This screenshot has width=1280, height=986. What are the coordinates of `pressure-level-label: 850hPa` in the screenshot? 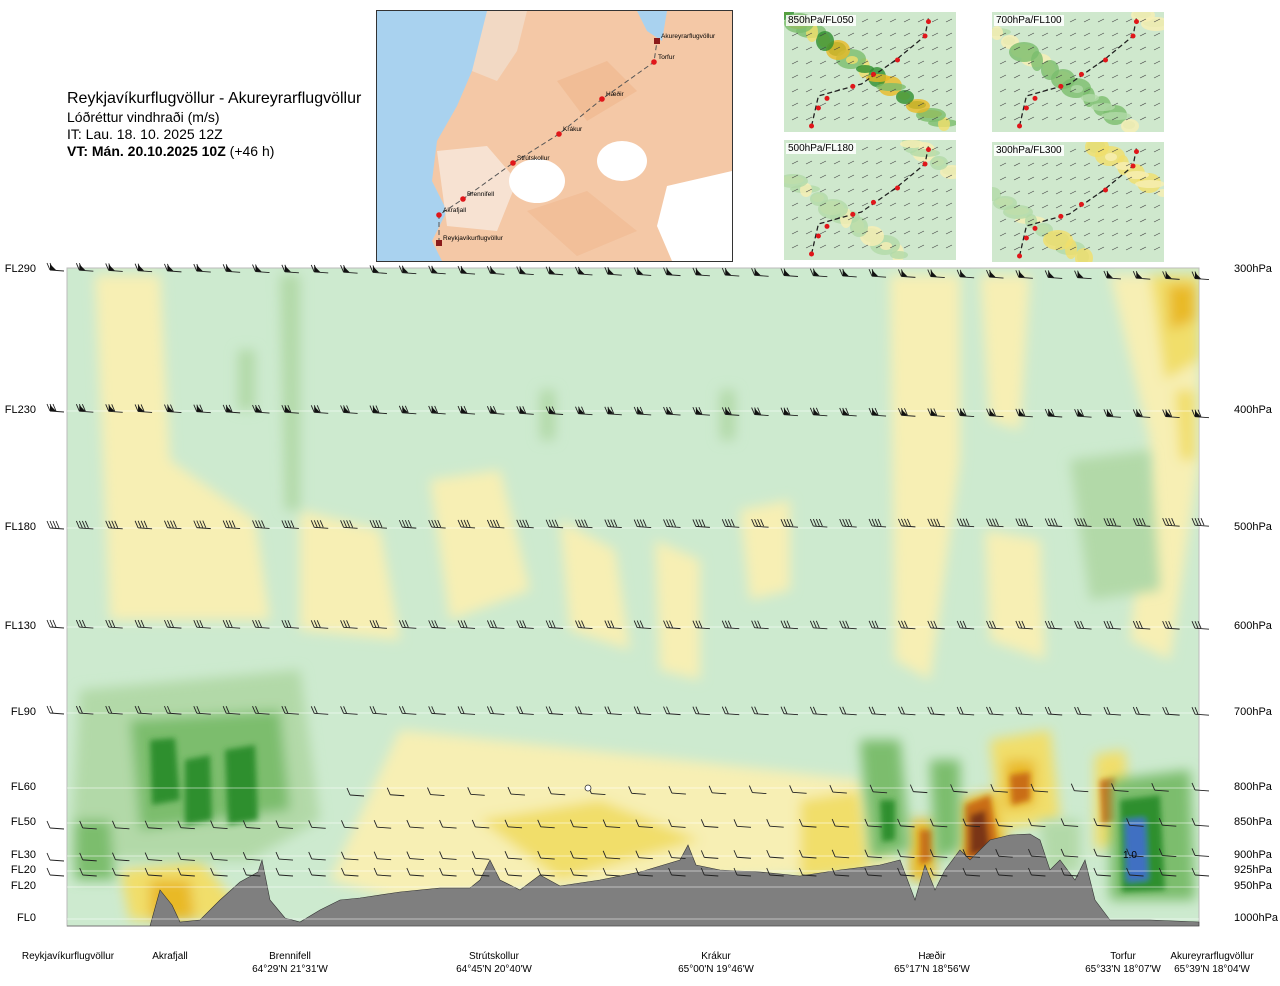 It's located at (1253, 822).